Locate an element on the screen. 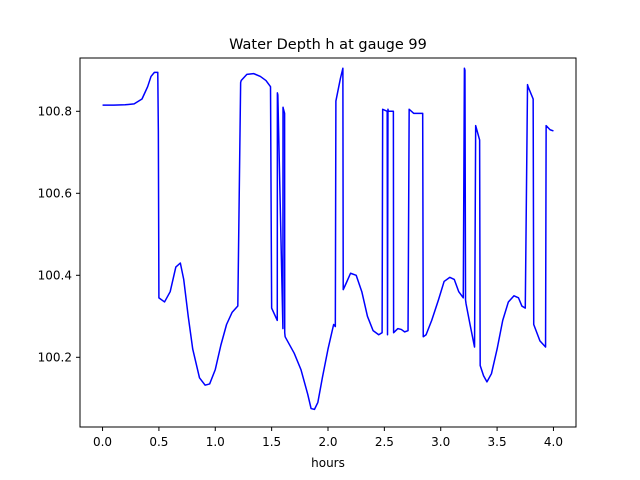 The height and width of the screenshot is (480, 640). x-tick-label: 0.0 is located at coordinates (102, 442).